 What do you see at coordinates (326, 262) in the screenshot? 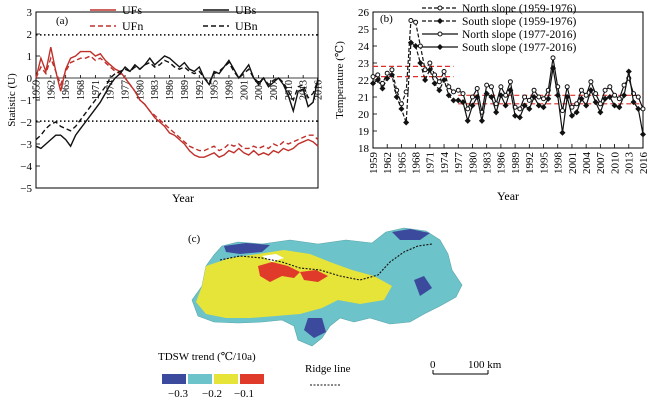
I see `map-ridge-line` at bounding box center [326, 262].